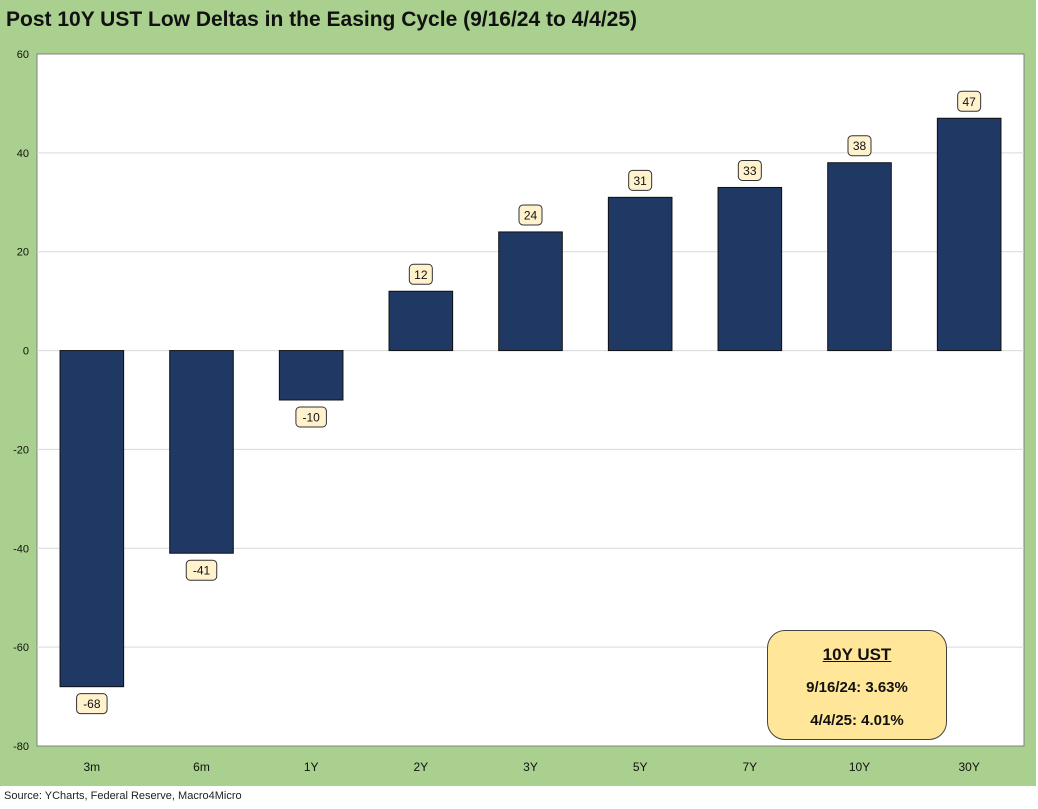 This screenshot has width=1038, height=809. I want to click on data-label: 47, so click(969, 101).